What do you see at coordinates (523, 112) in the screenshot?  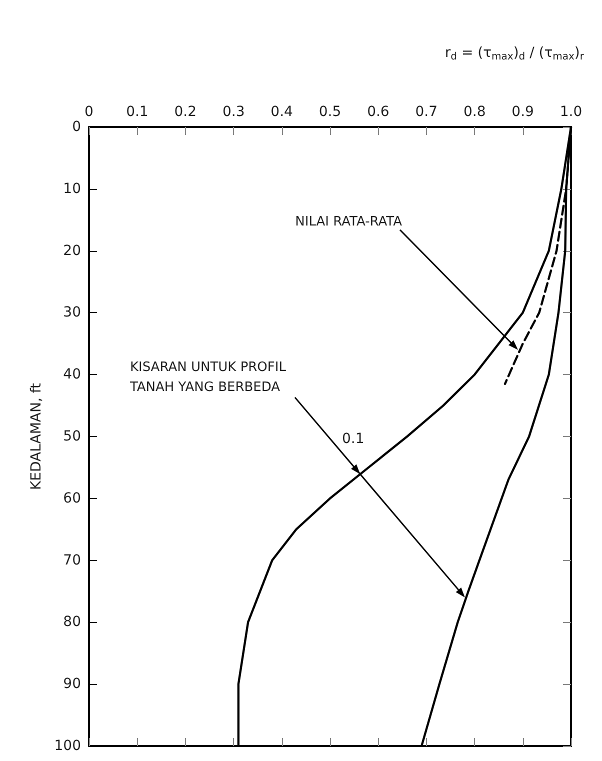 I see `x-tick-label: 0.9` at bounding box center [523, 112].